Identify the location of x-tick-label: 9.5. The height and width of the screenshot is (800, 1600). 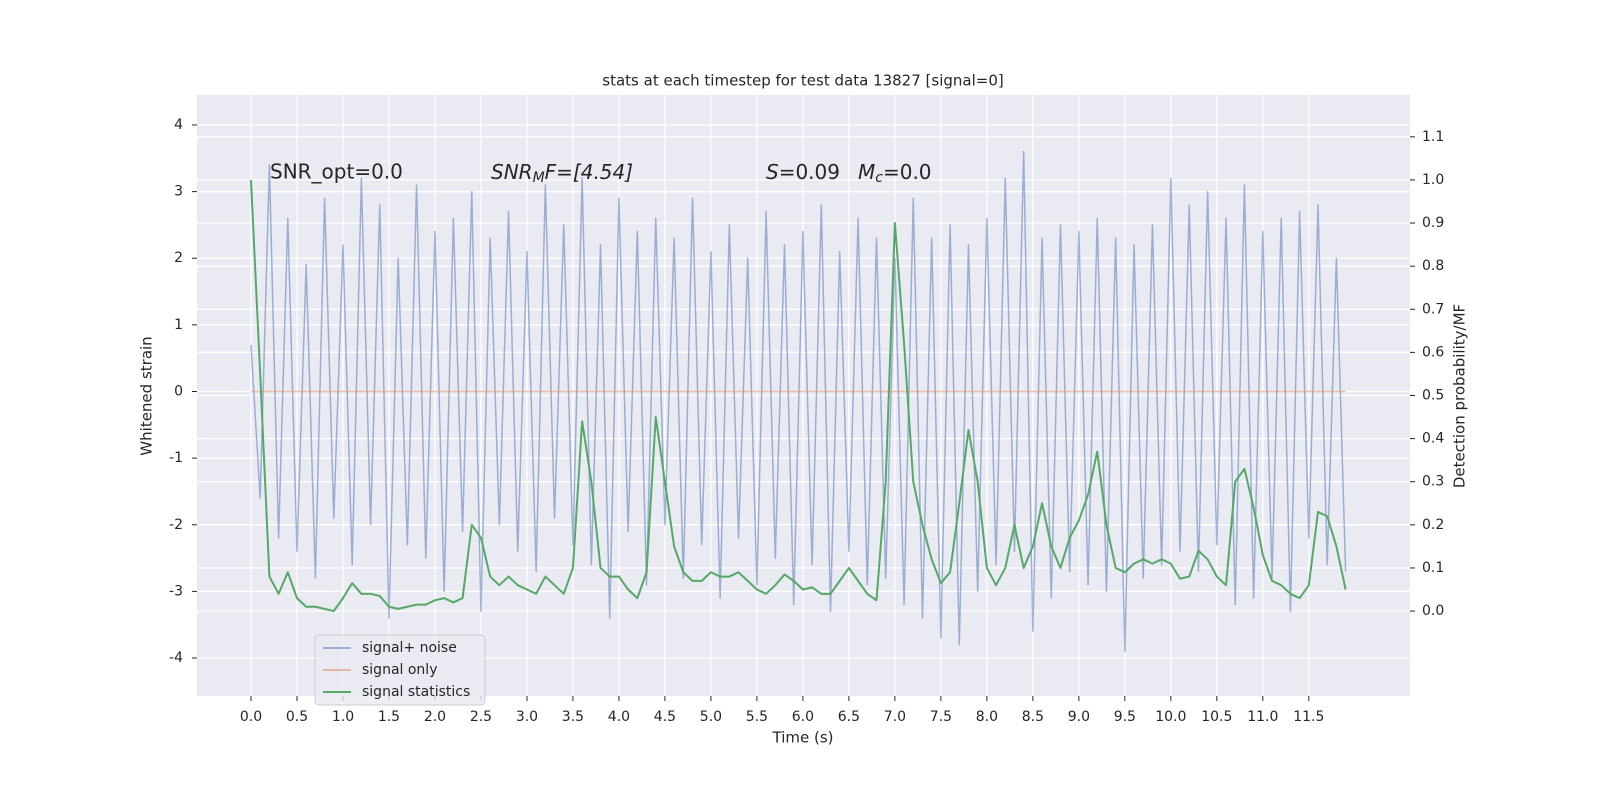
(1125, 717).